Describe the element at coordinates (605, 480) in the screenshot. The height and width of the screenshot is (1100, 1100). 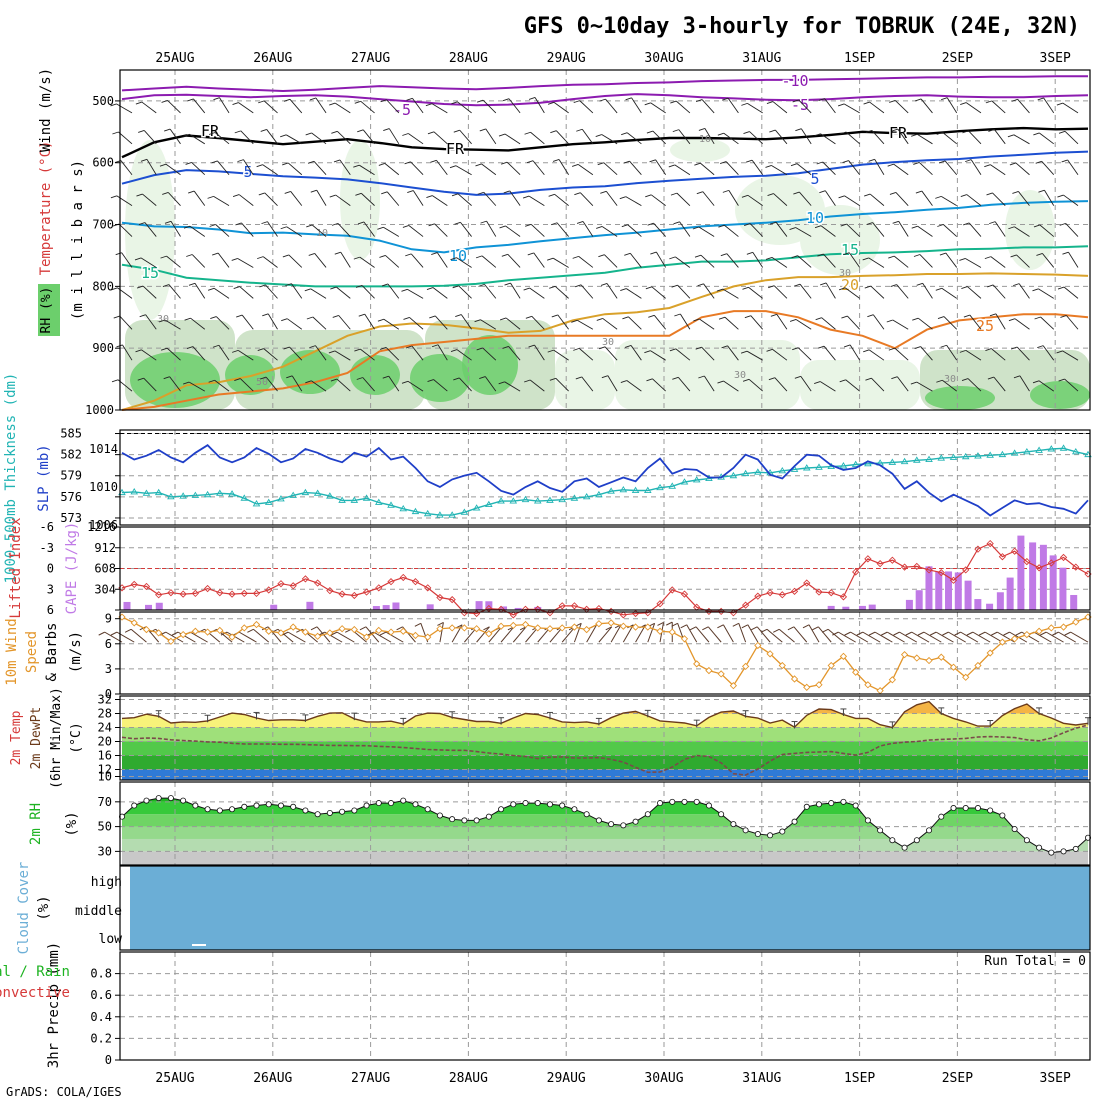
I see `slp-line` at that location.